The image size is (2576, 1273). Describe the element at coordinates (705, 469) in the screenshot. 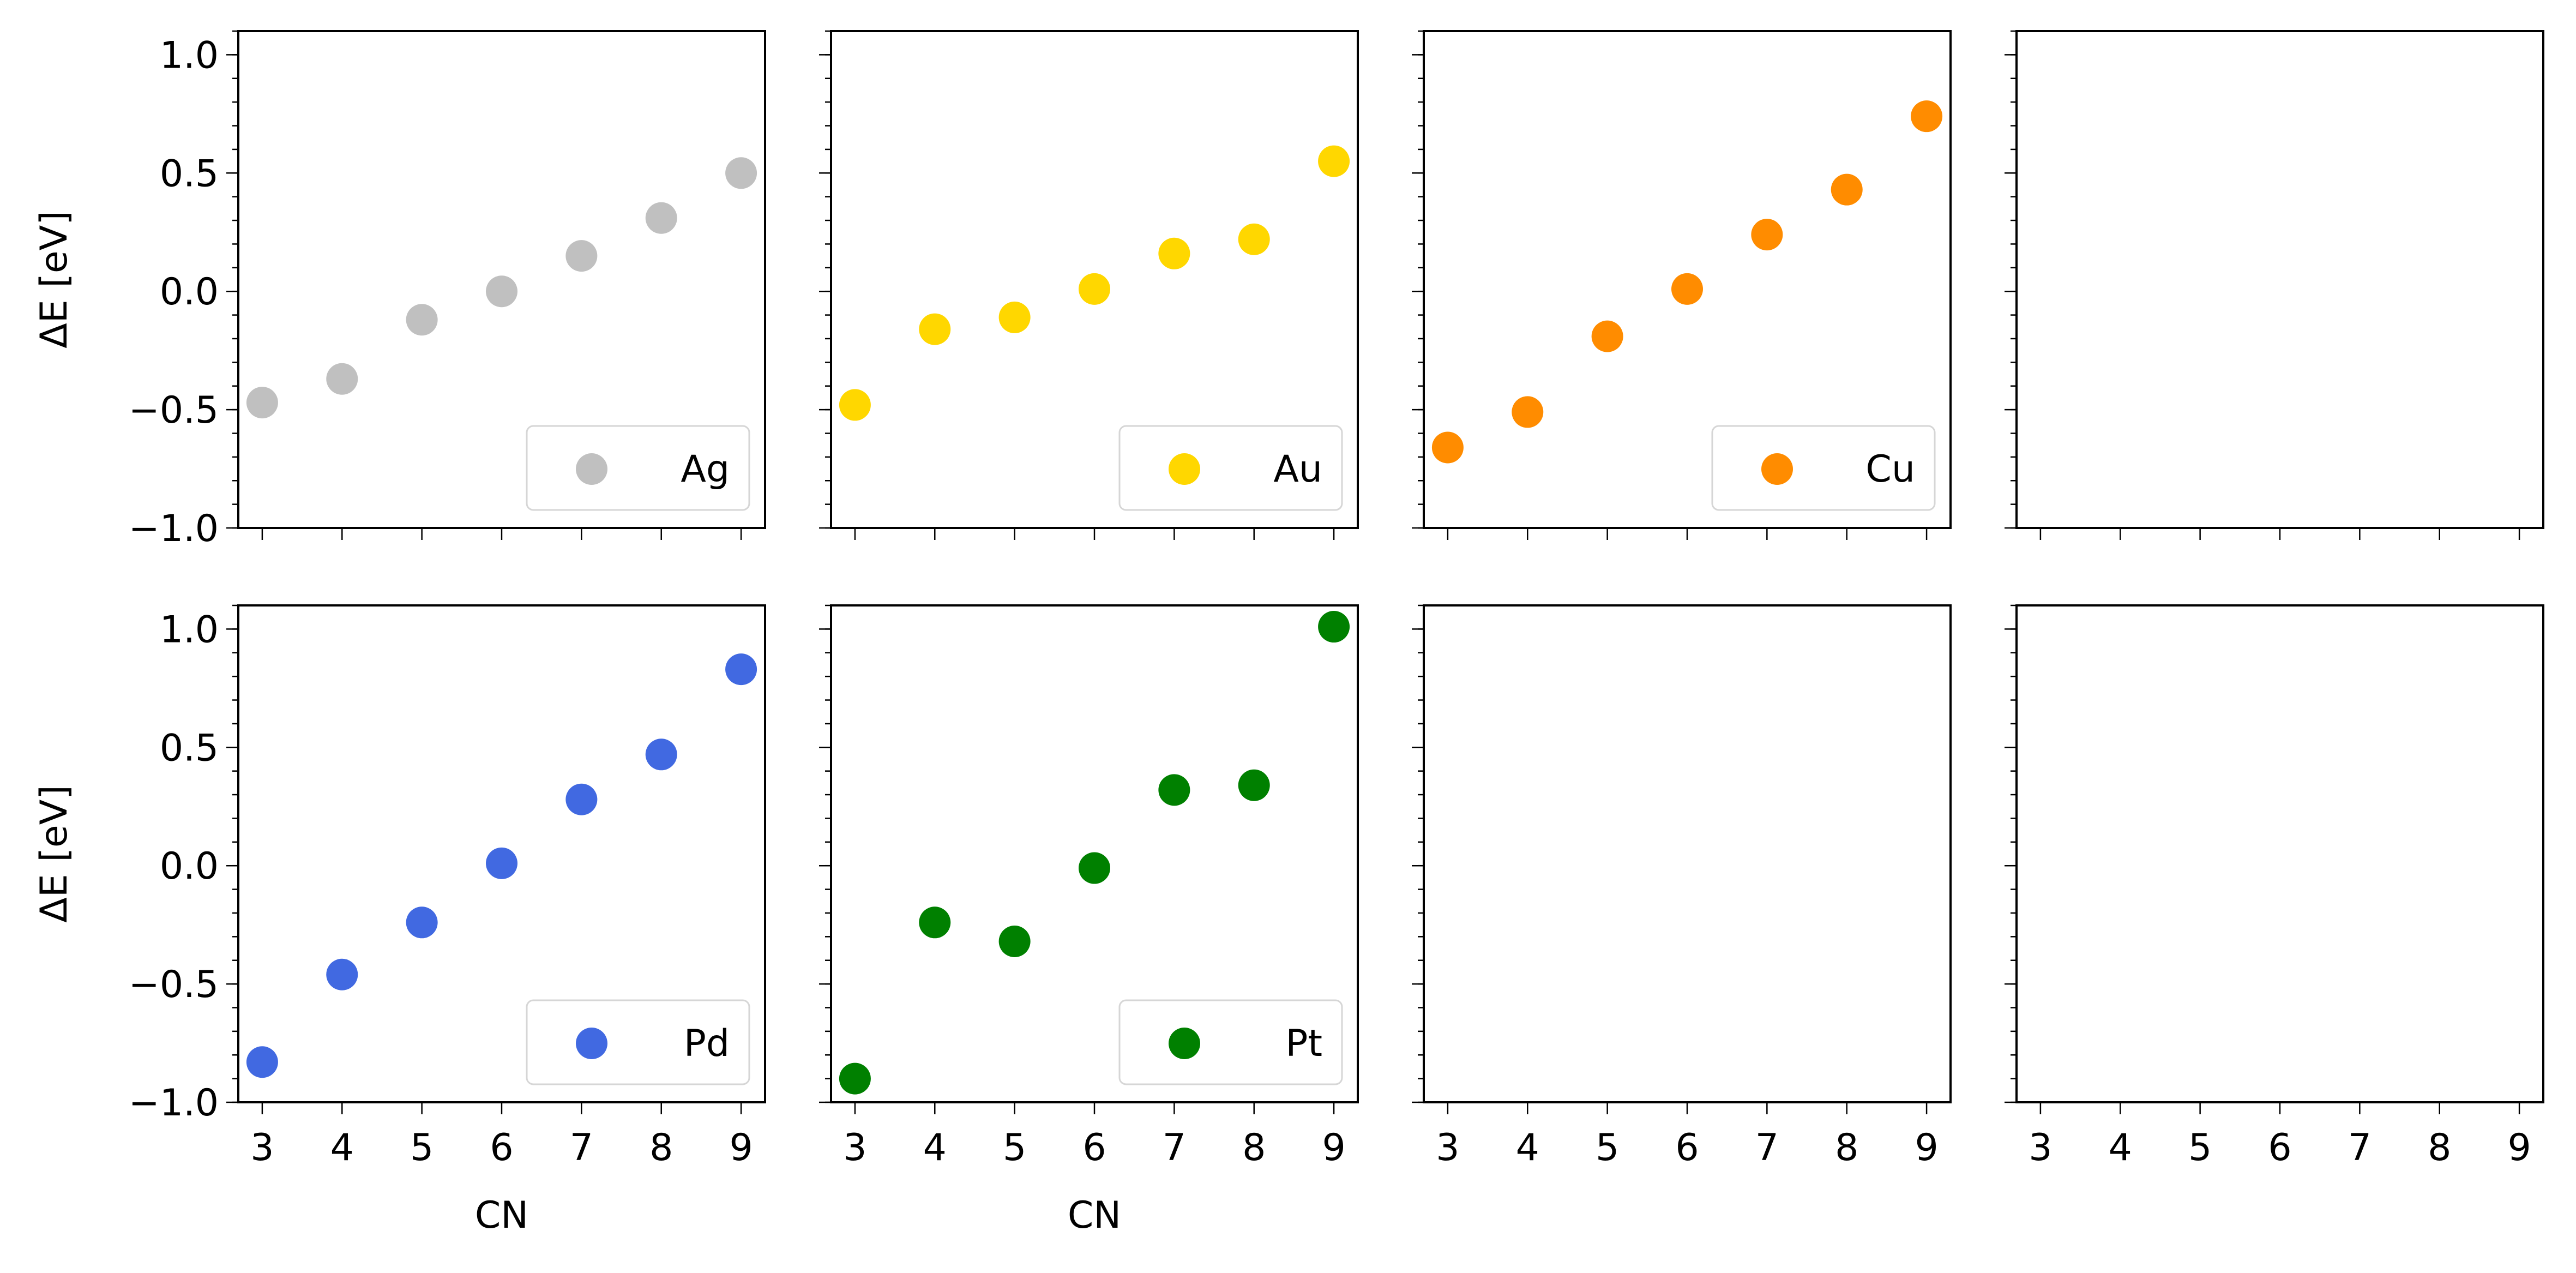

I see `legend-label: Ag` at that location.